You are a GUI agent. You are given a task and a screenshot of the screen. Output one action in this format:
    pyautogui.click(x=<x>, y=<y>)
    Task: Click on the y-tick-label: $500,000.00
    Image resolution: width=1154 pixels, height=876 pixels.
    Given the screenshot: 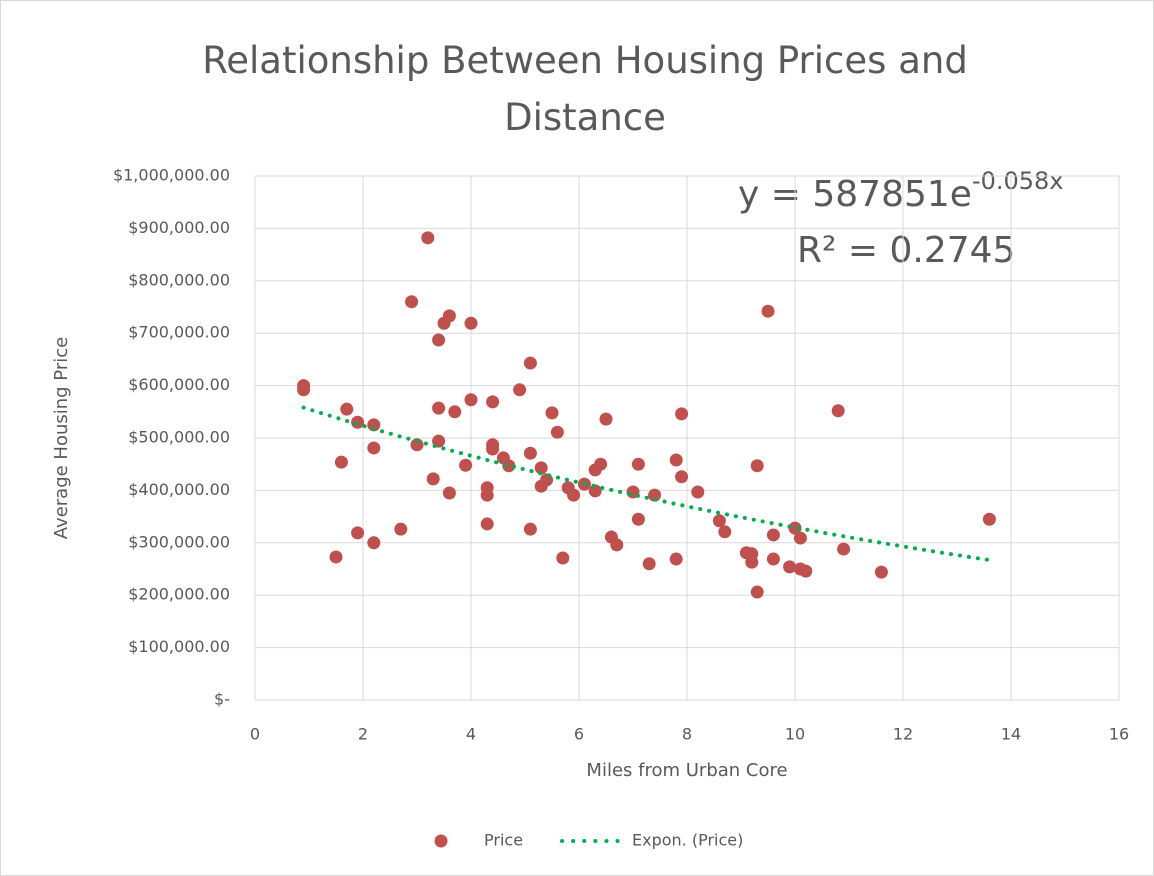 What is the action you would take?
    pyautogui.click(x=179, y=437)
    